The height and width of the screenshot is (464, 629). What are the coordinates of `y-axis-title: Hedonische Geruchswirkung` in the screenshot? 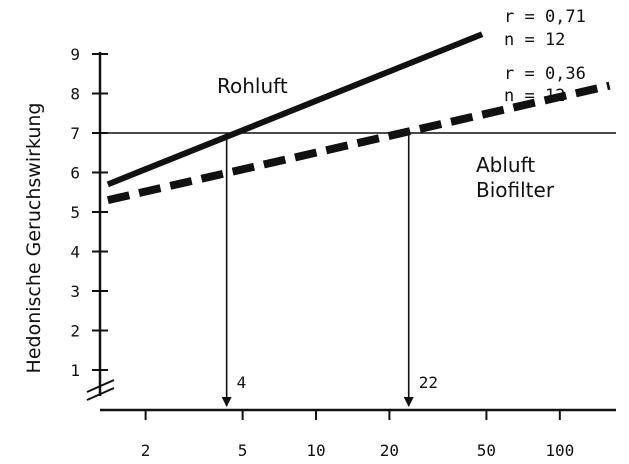 It's located at (34, 238).